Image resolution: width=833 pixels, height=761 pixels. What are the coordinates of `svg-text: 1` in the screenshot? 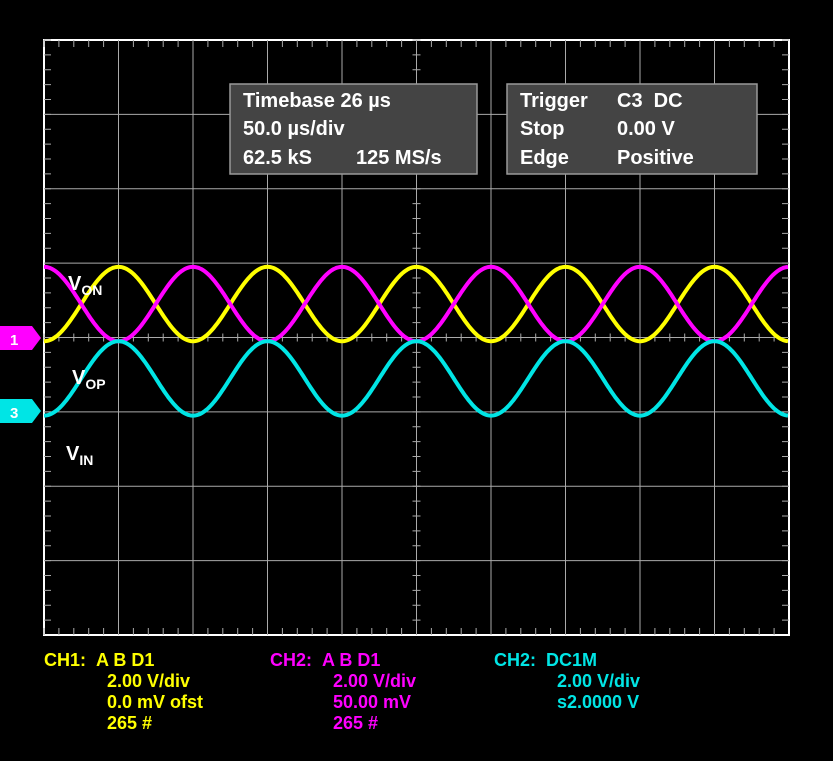 It's located at (14, 340).